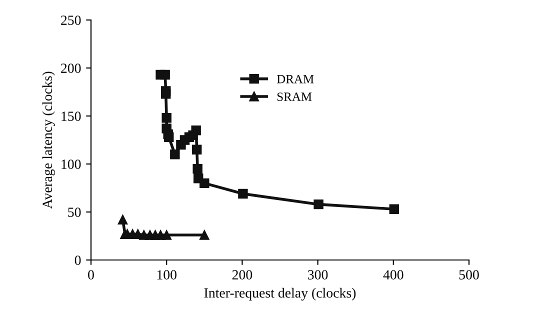 This screenshot has width=533, height=311. Describe the element at coordinates (71, 20) in the screenshot. I see `y-tick-label: 250` at that location.